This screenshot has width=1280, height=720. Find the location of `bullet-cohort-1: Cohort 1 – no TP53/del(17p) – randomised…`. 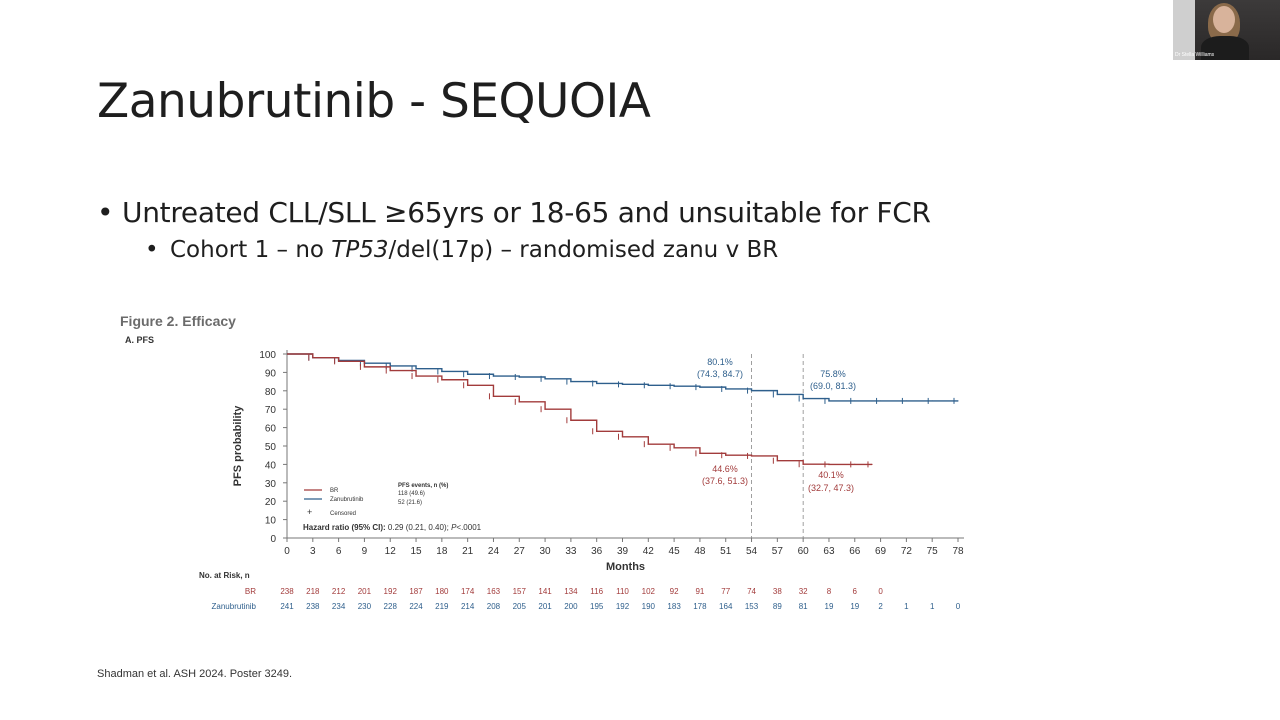

bullet-cohort-1: Cohort 1 – no TP53/del(17p) – randomised… is located at coordinates (562, 250).